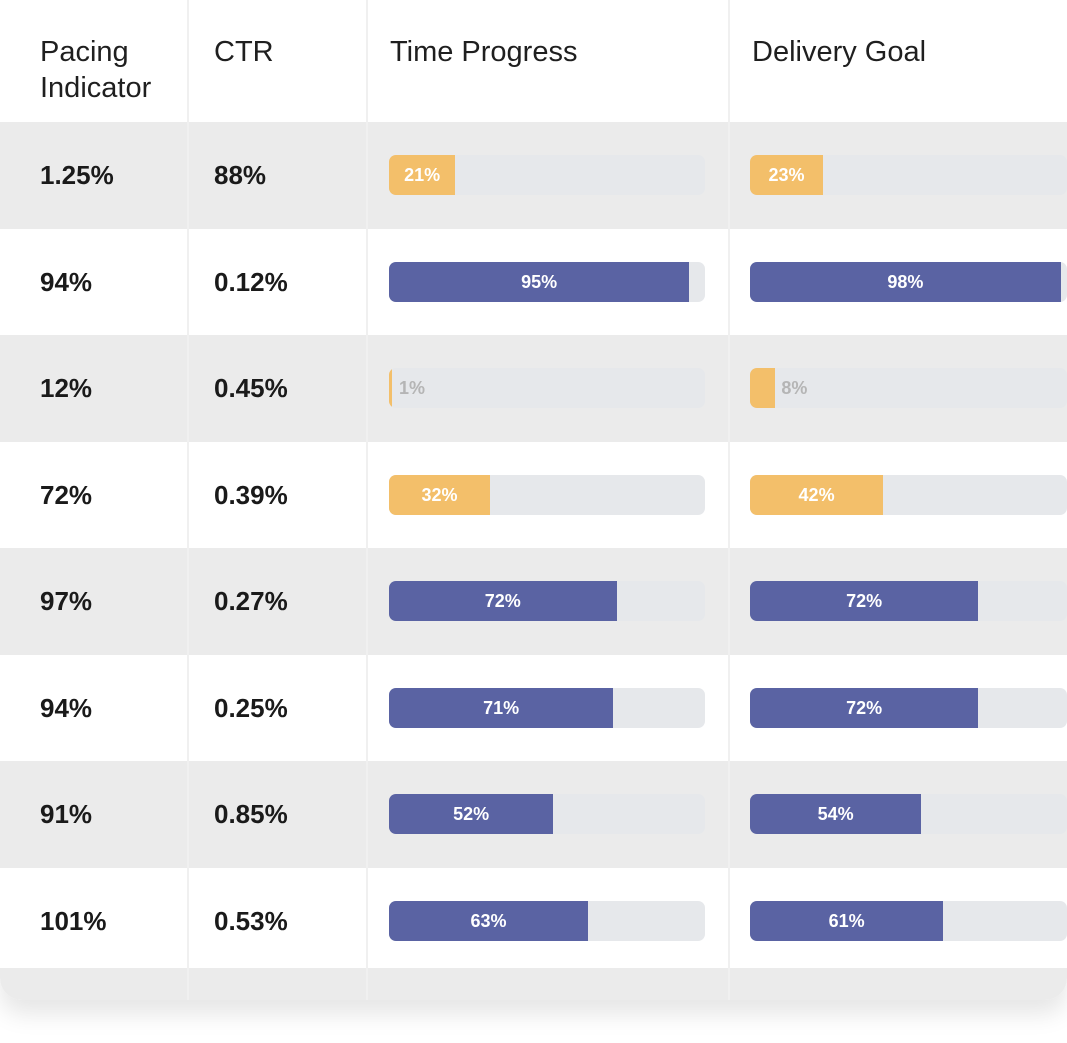 This screenshot has width=1067, height=1043. I want to click on table-row: 1.25% 88% 21% 23%, so click(533, 175).